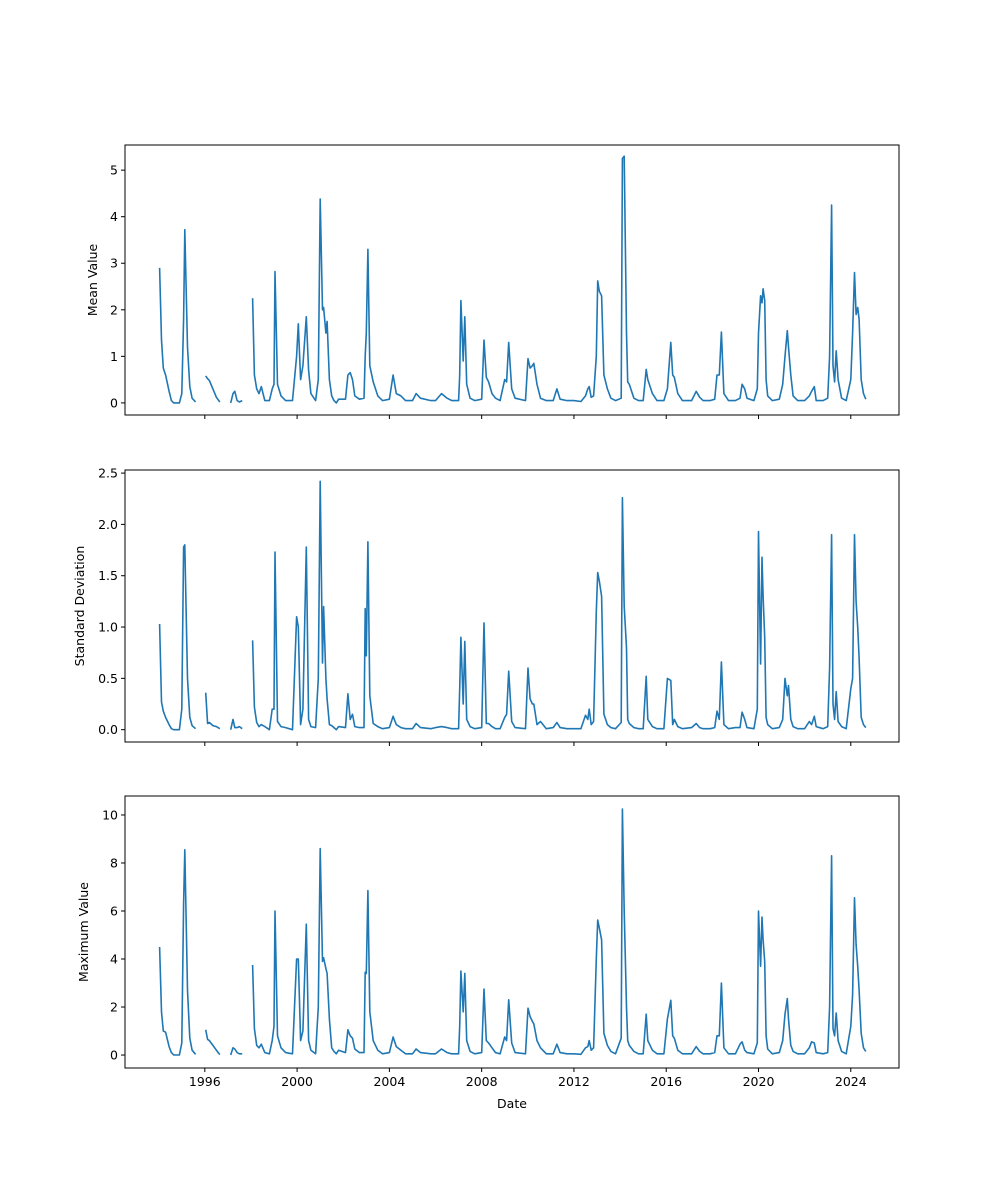 The image size is (1000, 1204). What do you see at coordinates (512, 1103) in the screenshot?
I see `x-axis-label: Date` at bounding box center [512, 1103].